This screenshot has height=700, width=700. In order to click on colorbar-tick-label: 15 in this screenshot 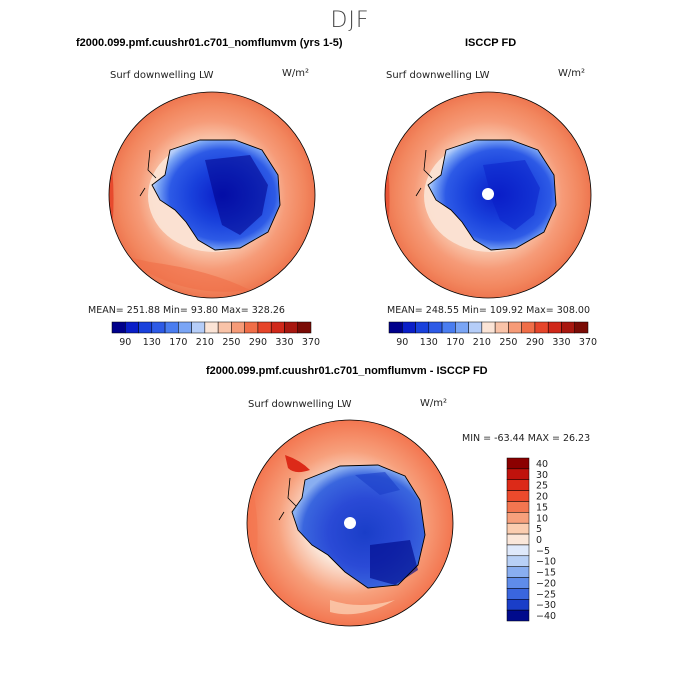, I will do `click(542, 507)`.